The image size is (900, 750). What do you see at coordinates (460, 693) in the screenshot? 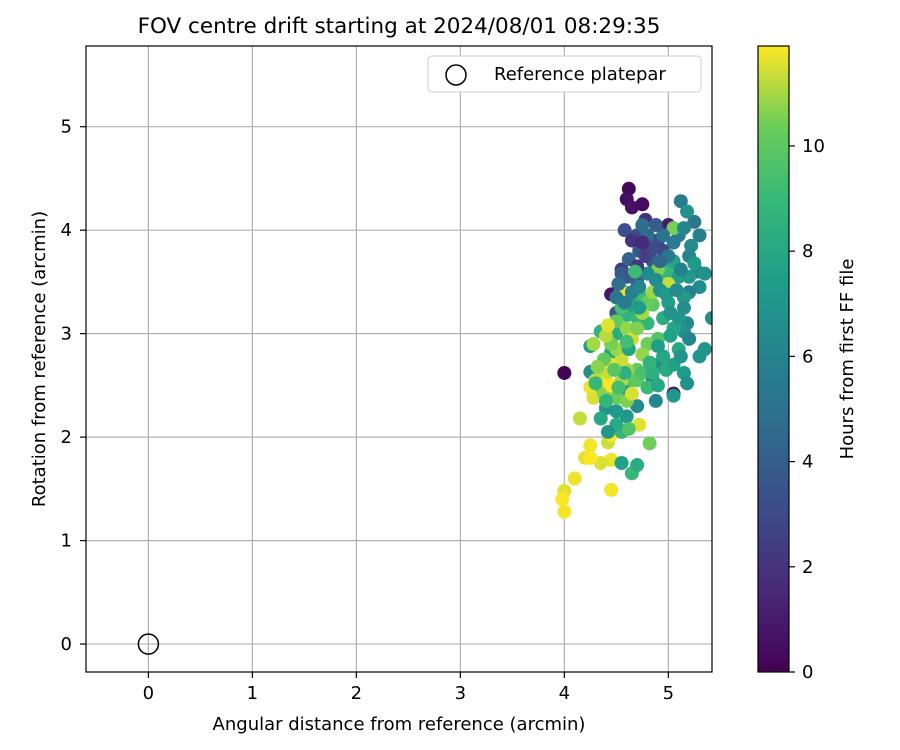
I see `x-tick-label: 3` at bounding box center [460, 693].